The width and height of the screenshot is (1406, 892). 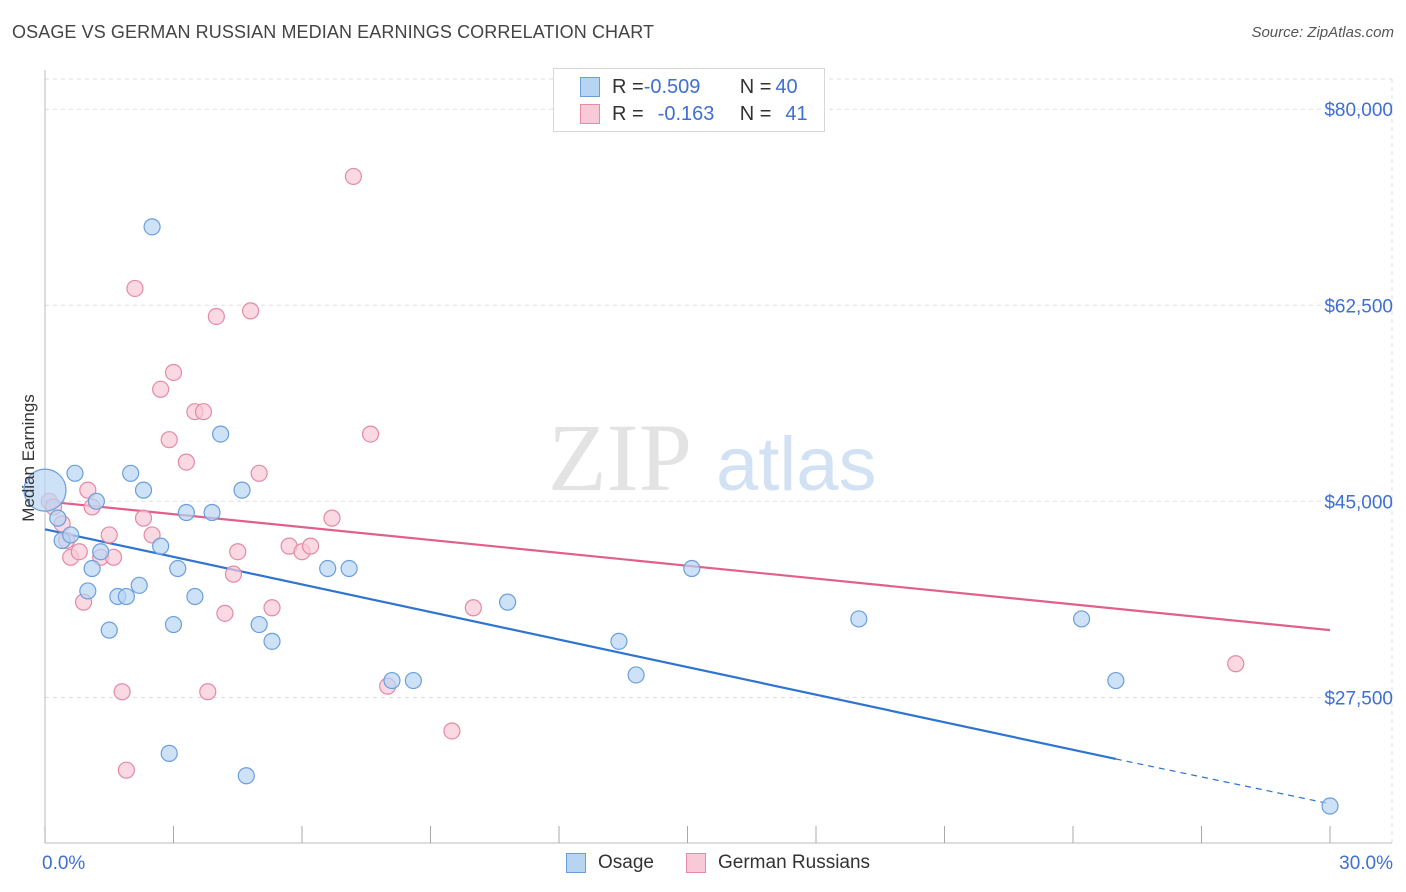 What do you see at coordinates (696, 863) in the screenshot?
I see `bottom-legend-swatch-german-russians` at bounding box center [696, 863].